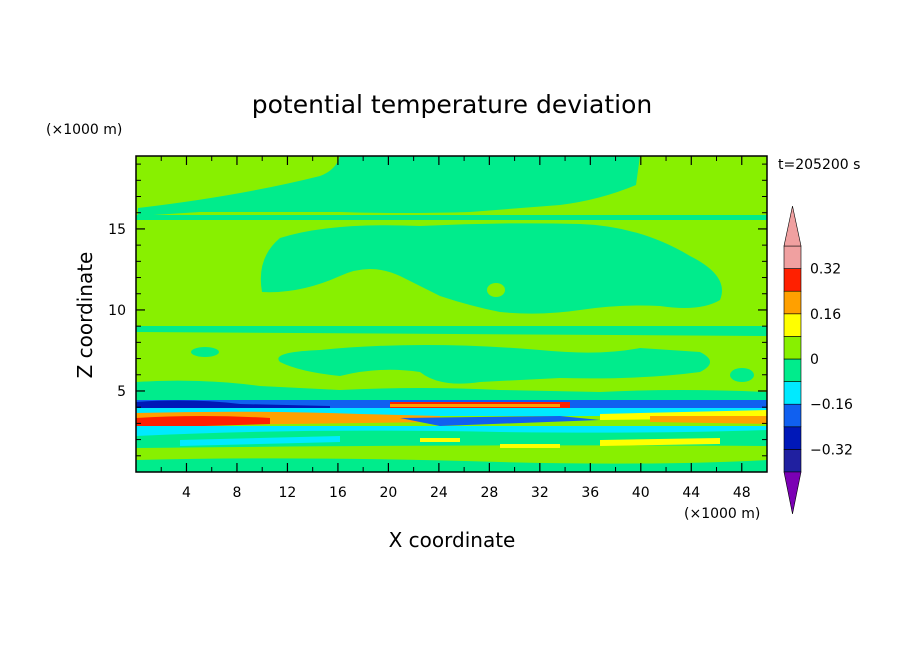  I want to click on x-axis-label: X coordinate, so click(452, 540).